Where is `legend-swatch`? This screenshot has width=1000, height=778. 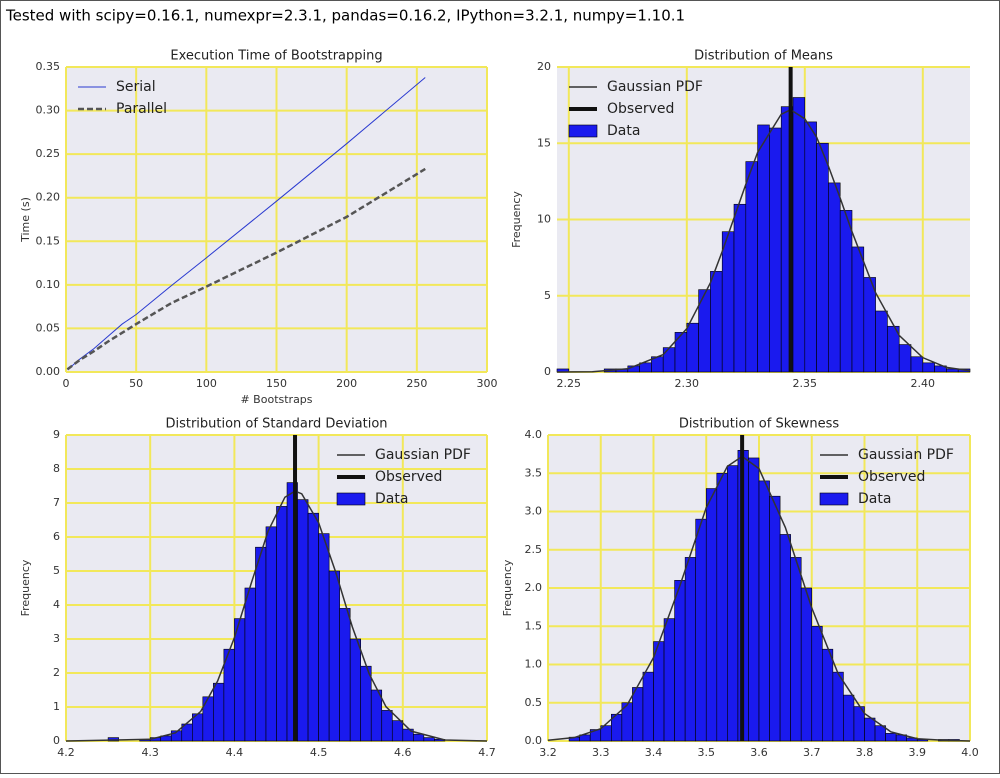
legend-swatch is located at coordinates (351, 499).